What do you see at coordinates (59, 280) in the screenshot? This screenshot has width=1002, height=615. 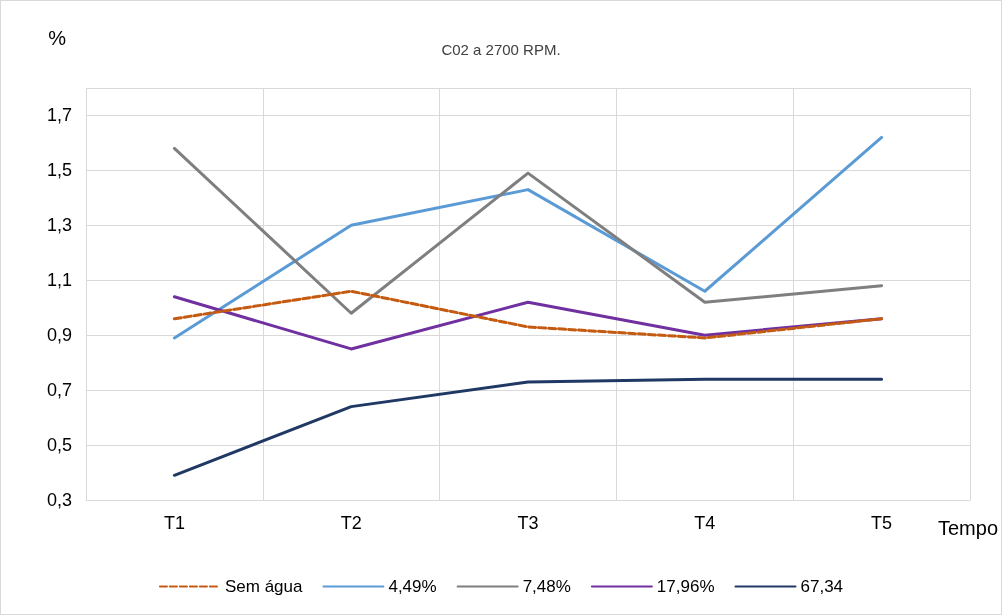 I see `y-tick-label: 1,1` at bounding box center [59, 280].